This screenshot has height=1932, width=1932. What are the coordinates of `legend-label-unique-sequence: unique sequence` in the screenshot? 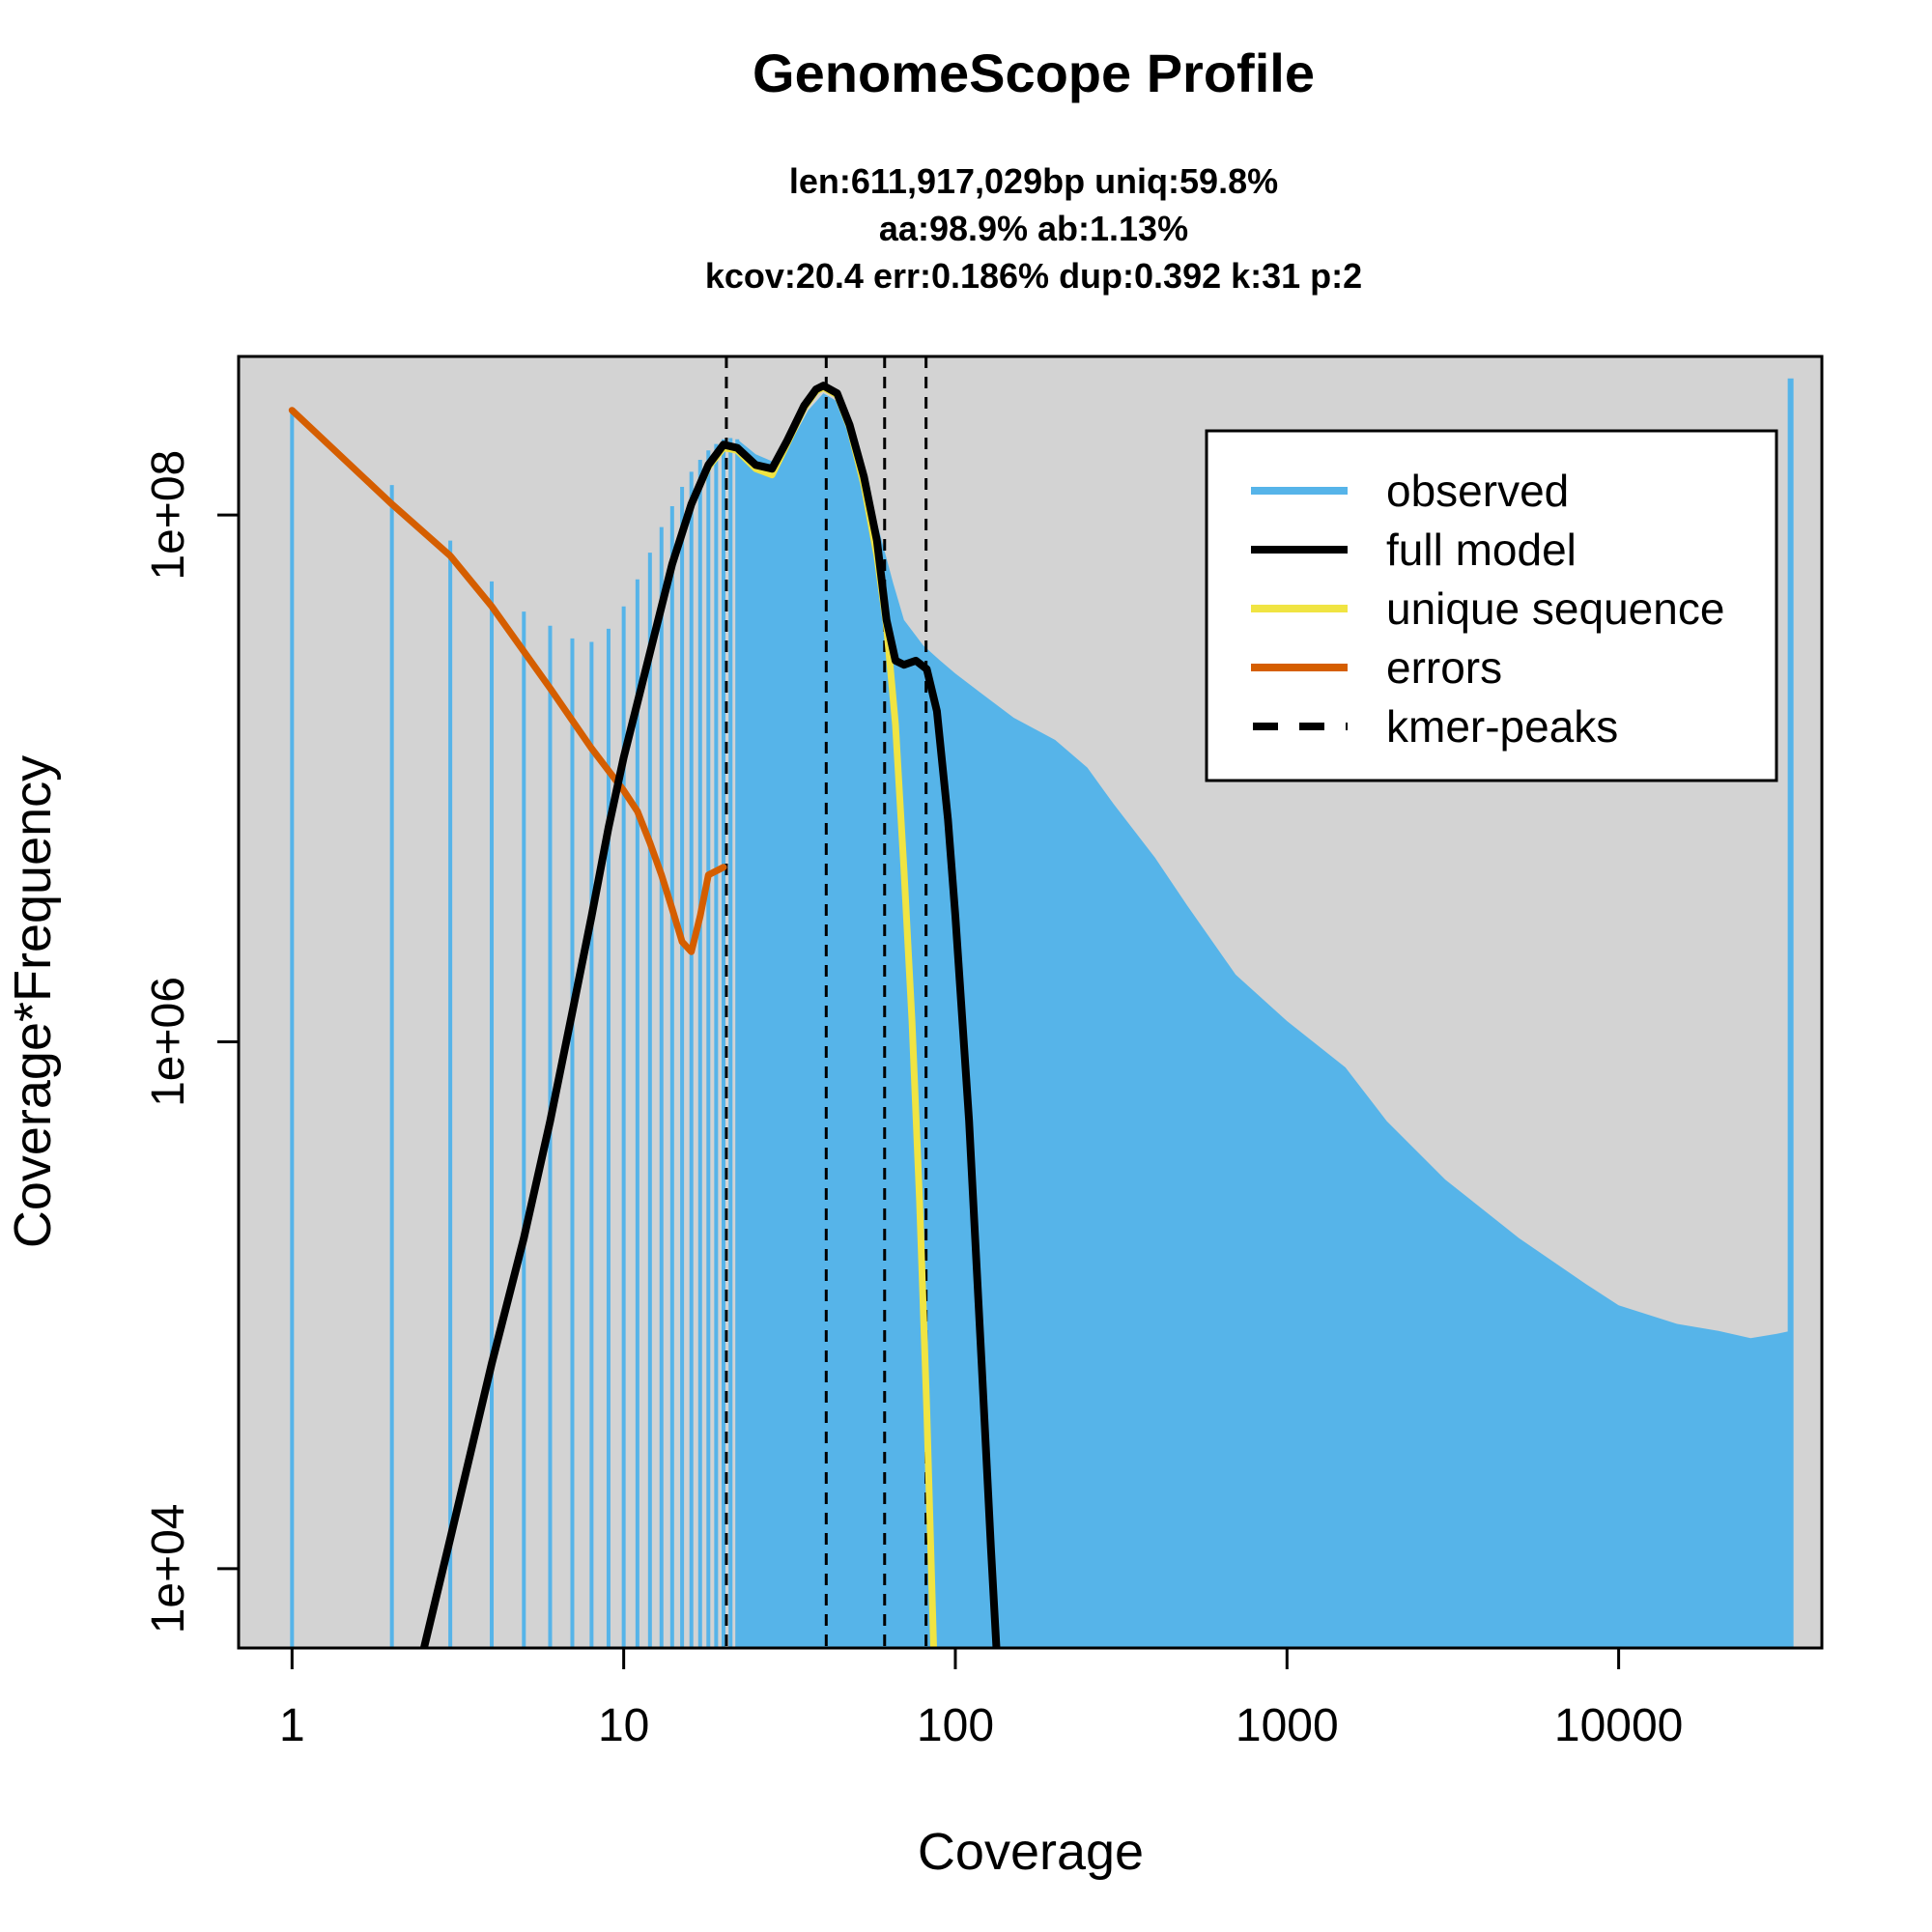 It's located at (1555, 608).